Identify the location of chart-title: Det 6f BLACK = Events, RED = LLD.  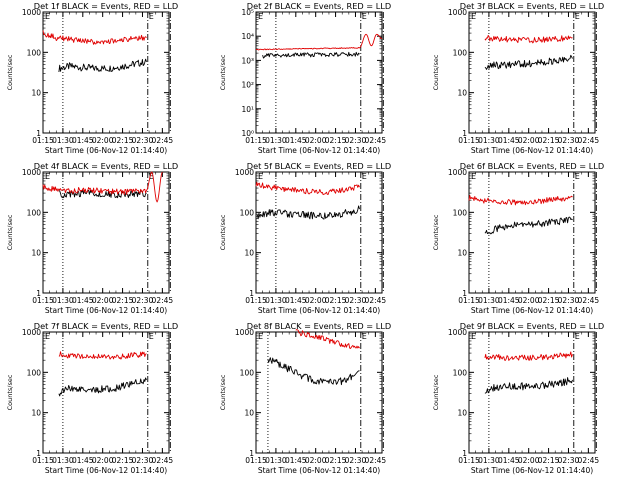
(532, 166).